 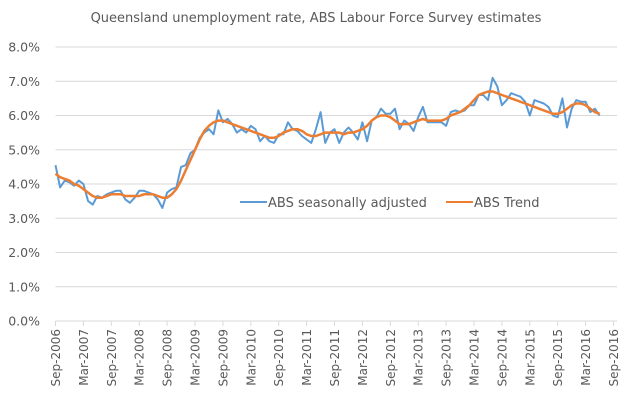 I want to click on x-tick-label: Sep-2016, so click(x=614, y=358).